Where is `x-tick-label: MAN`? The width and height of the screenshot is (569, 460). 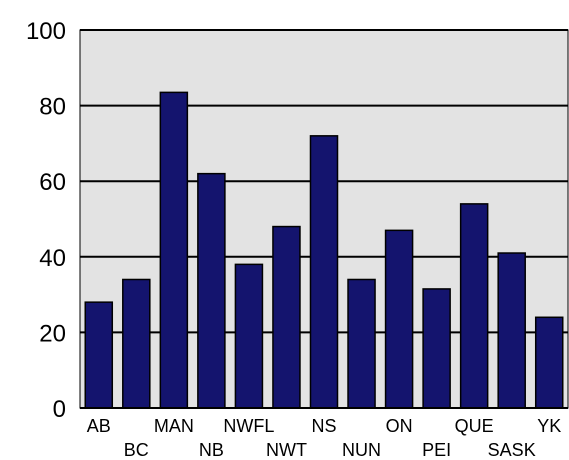 x-tick-label: MAN is located at coordinates (174, 426).